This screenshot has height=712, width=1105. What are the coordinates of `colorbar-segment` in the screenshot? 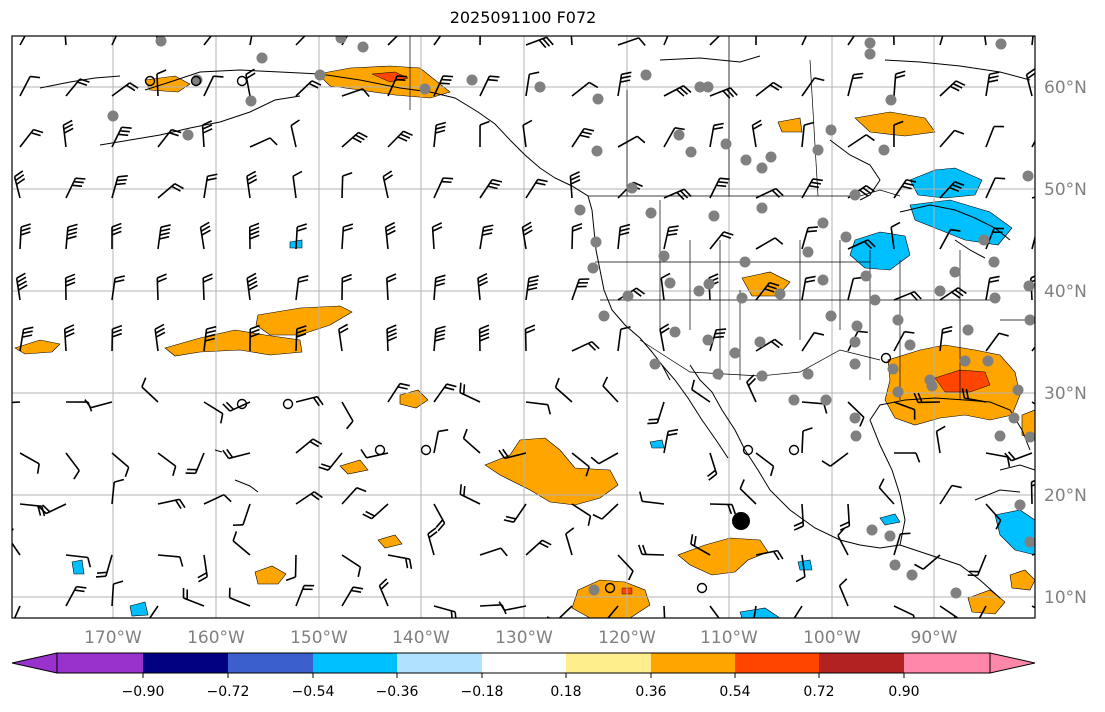 It's located at (185, 663).